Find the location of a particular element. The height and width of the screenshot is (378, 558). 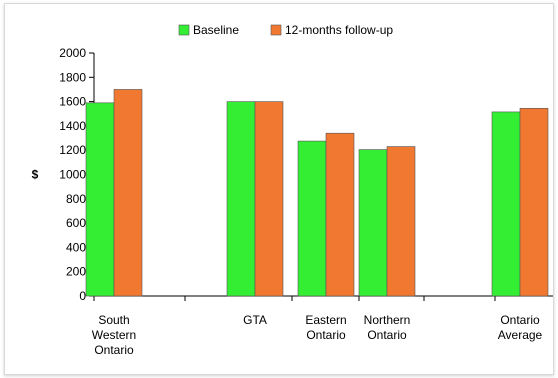

legend-label: Baseline is located at coordinates (216, 30).